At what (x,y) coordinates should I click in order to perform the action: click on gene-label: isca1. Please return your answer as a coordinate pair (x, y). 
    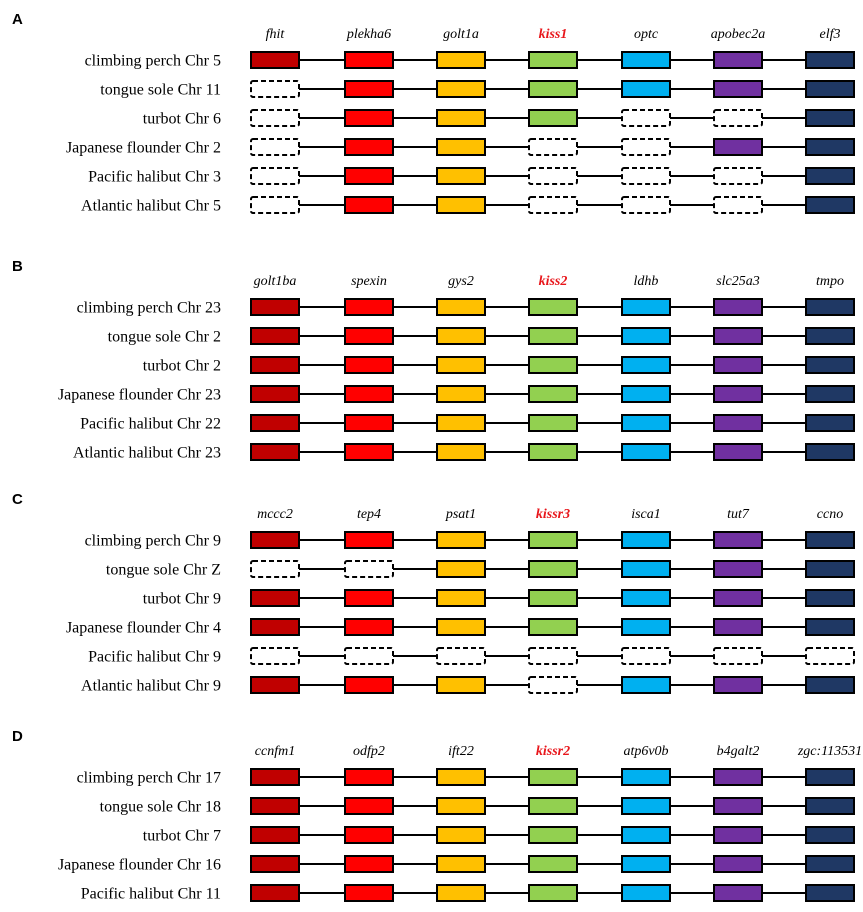
    Looking at the image, I should click on (646, 514).